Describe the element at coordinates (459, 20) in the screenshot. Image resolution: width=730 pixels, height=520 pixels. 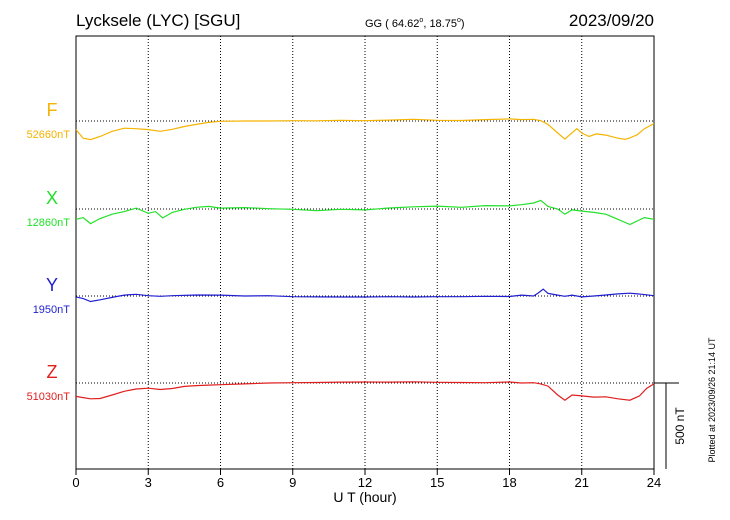
I see `degree-mark-lon: o` at that location.